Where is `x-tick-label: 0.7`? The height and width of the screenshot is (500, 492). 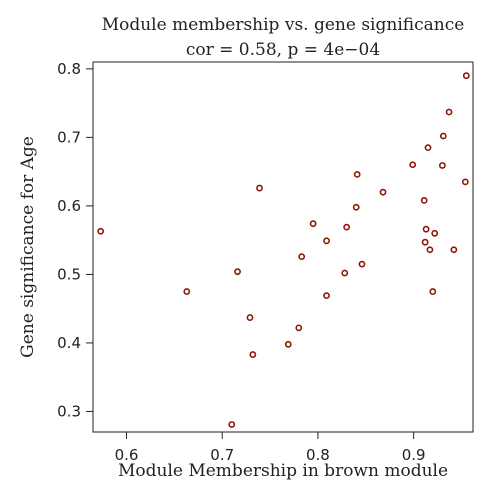
x-tick-label: 0.7 is located at coordinates (222, 455).